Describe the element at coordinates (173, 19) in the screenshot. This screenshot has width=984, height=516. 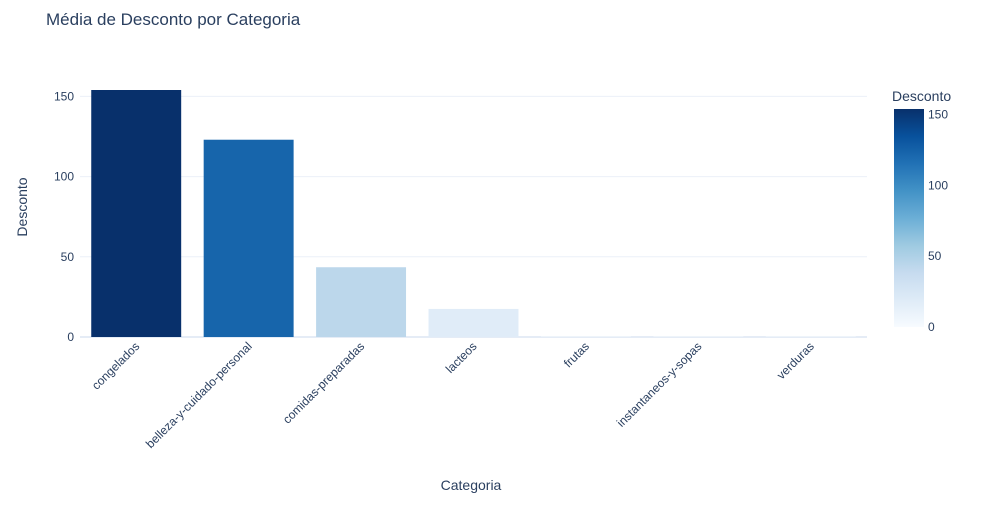
I see `chart-title: Média de Desconto por Categoria` at that location.